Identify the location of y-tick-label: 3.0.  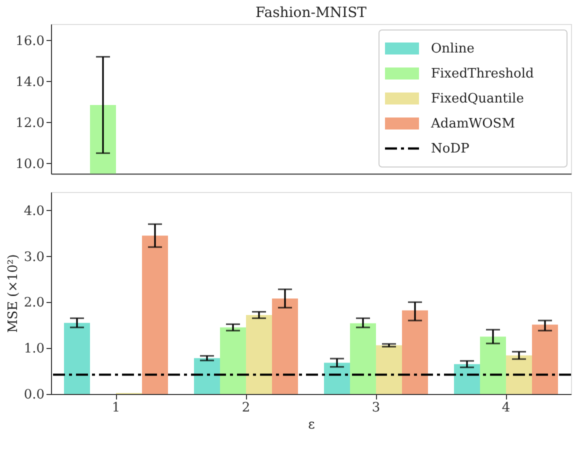
(34, 257).